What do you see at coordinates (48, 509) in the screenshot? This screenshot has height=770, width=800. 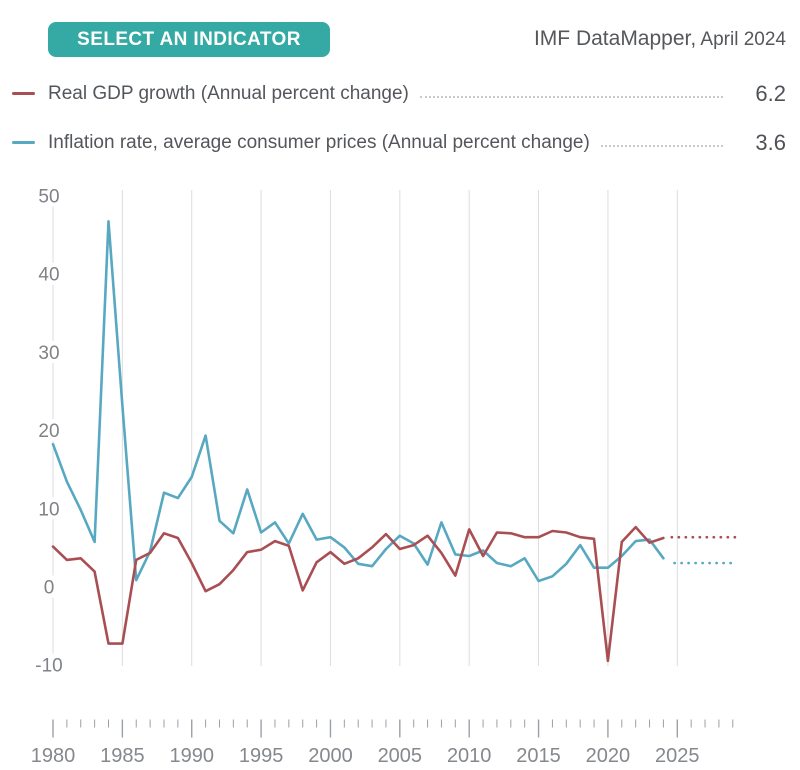 I see `y-axis-tick-label: 10` at bounding box center [48, 509].